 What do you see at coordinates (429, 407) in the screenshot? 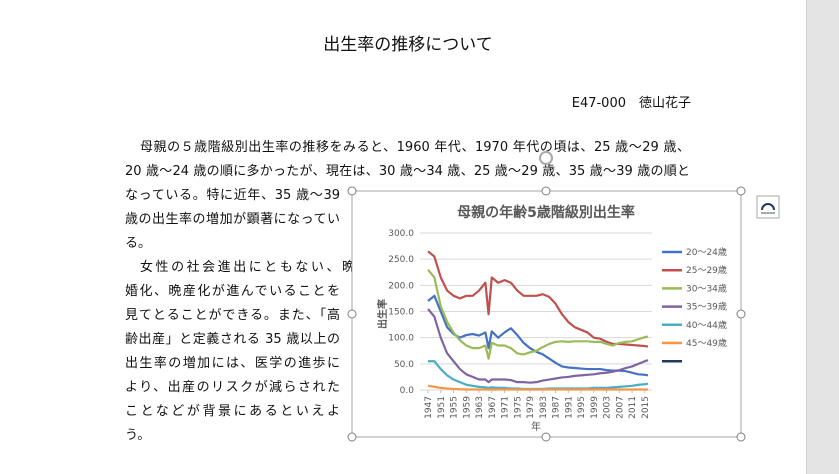
I see `x-tick-label: 1947` at bounding box center [429, 407].